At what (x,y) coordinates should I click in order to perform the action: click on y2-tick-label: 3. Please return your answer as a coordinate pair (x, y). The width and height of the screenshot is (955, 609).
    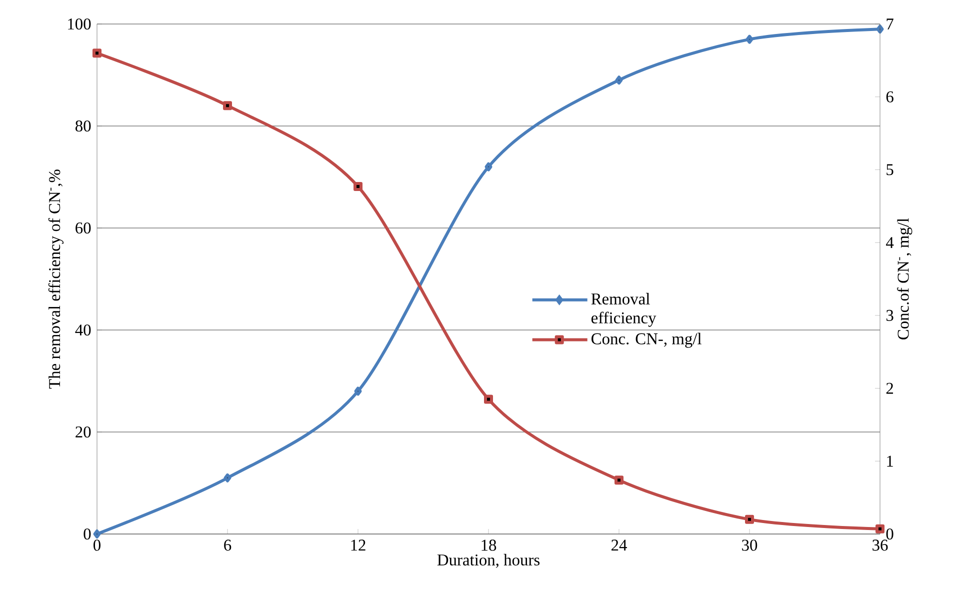
    Looking at the image, I should click on (890, 315).